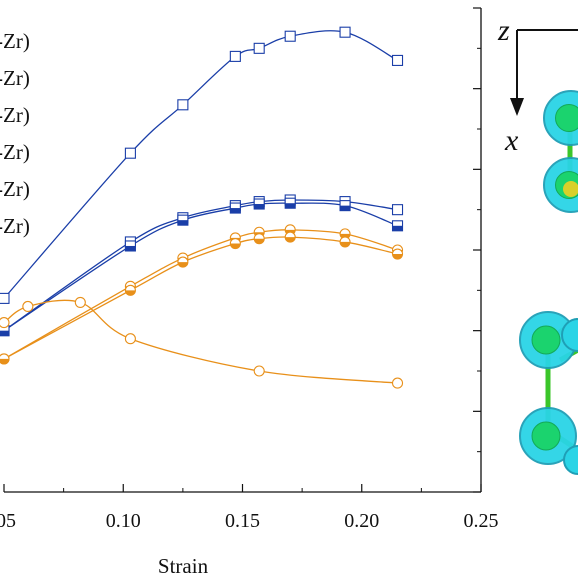 This screenshot has width=578, height=578. What do you see at coordinates (511, 140) in the screenshot?
I see `x-axis-indicator-label: x` at bounding box center [511, 140].